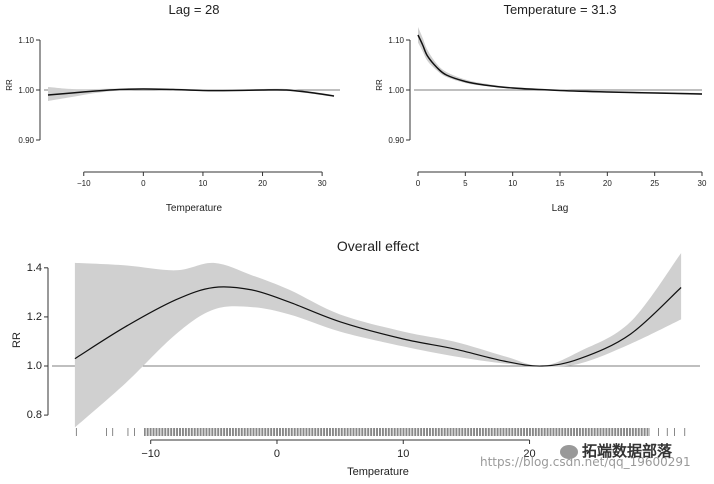 This screenshot has width=714, height=484. Describe the element at coordinates (654, 183) in the screenshot. I see `x-tick-label: 25` at that location.